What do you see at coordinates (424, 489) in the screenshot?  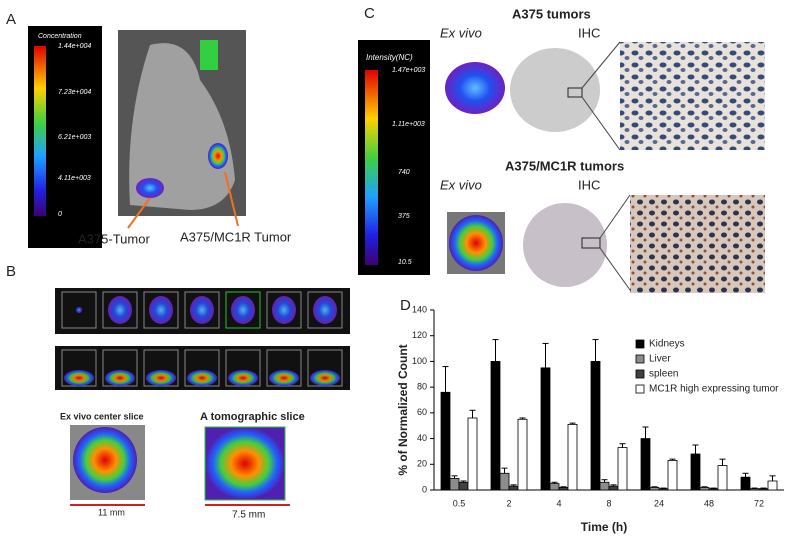 I see `y-tick-label: 0` at bounding box center [424, 489].